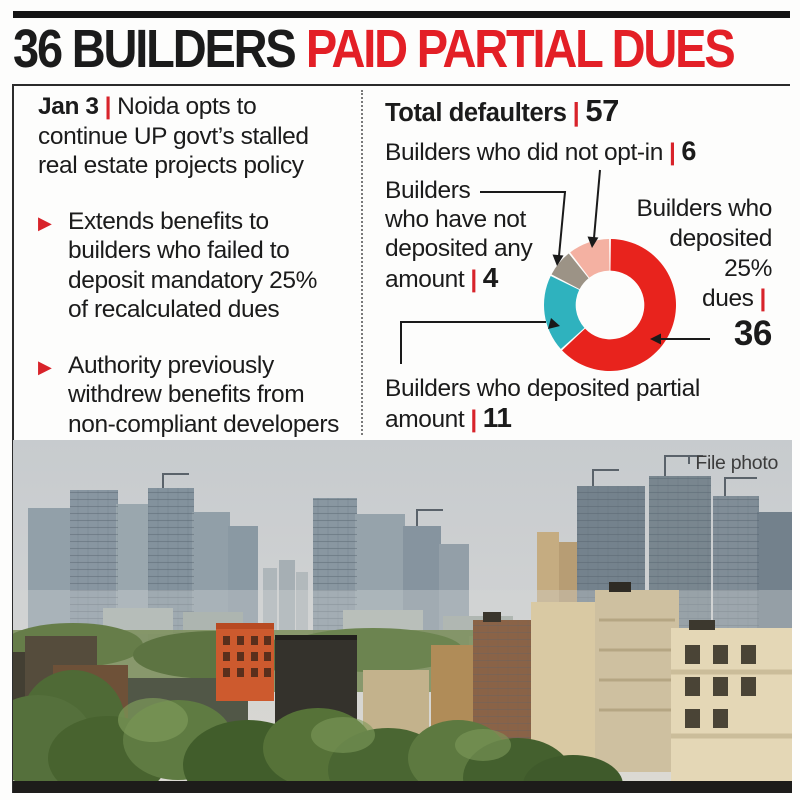 The image size is (800, 800). Describe the element at coordinates (704, 253) in the screenshot. I see `deposited-25-label: Builders who deposited 25% dues` at that location.